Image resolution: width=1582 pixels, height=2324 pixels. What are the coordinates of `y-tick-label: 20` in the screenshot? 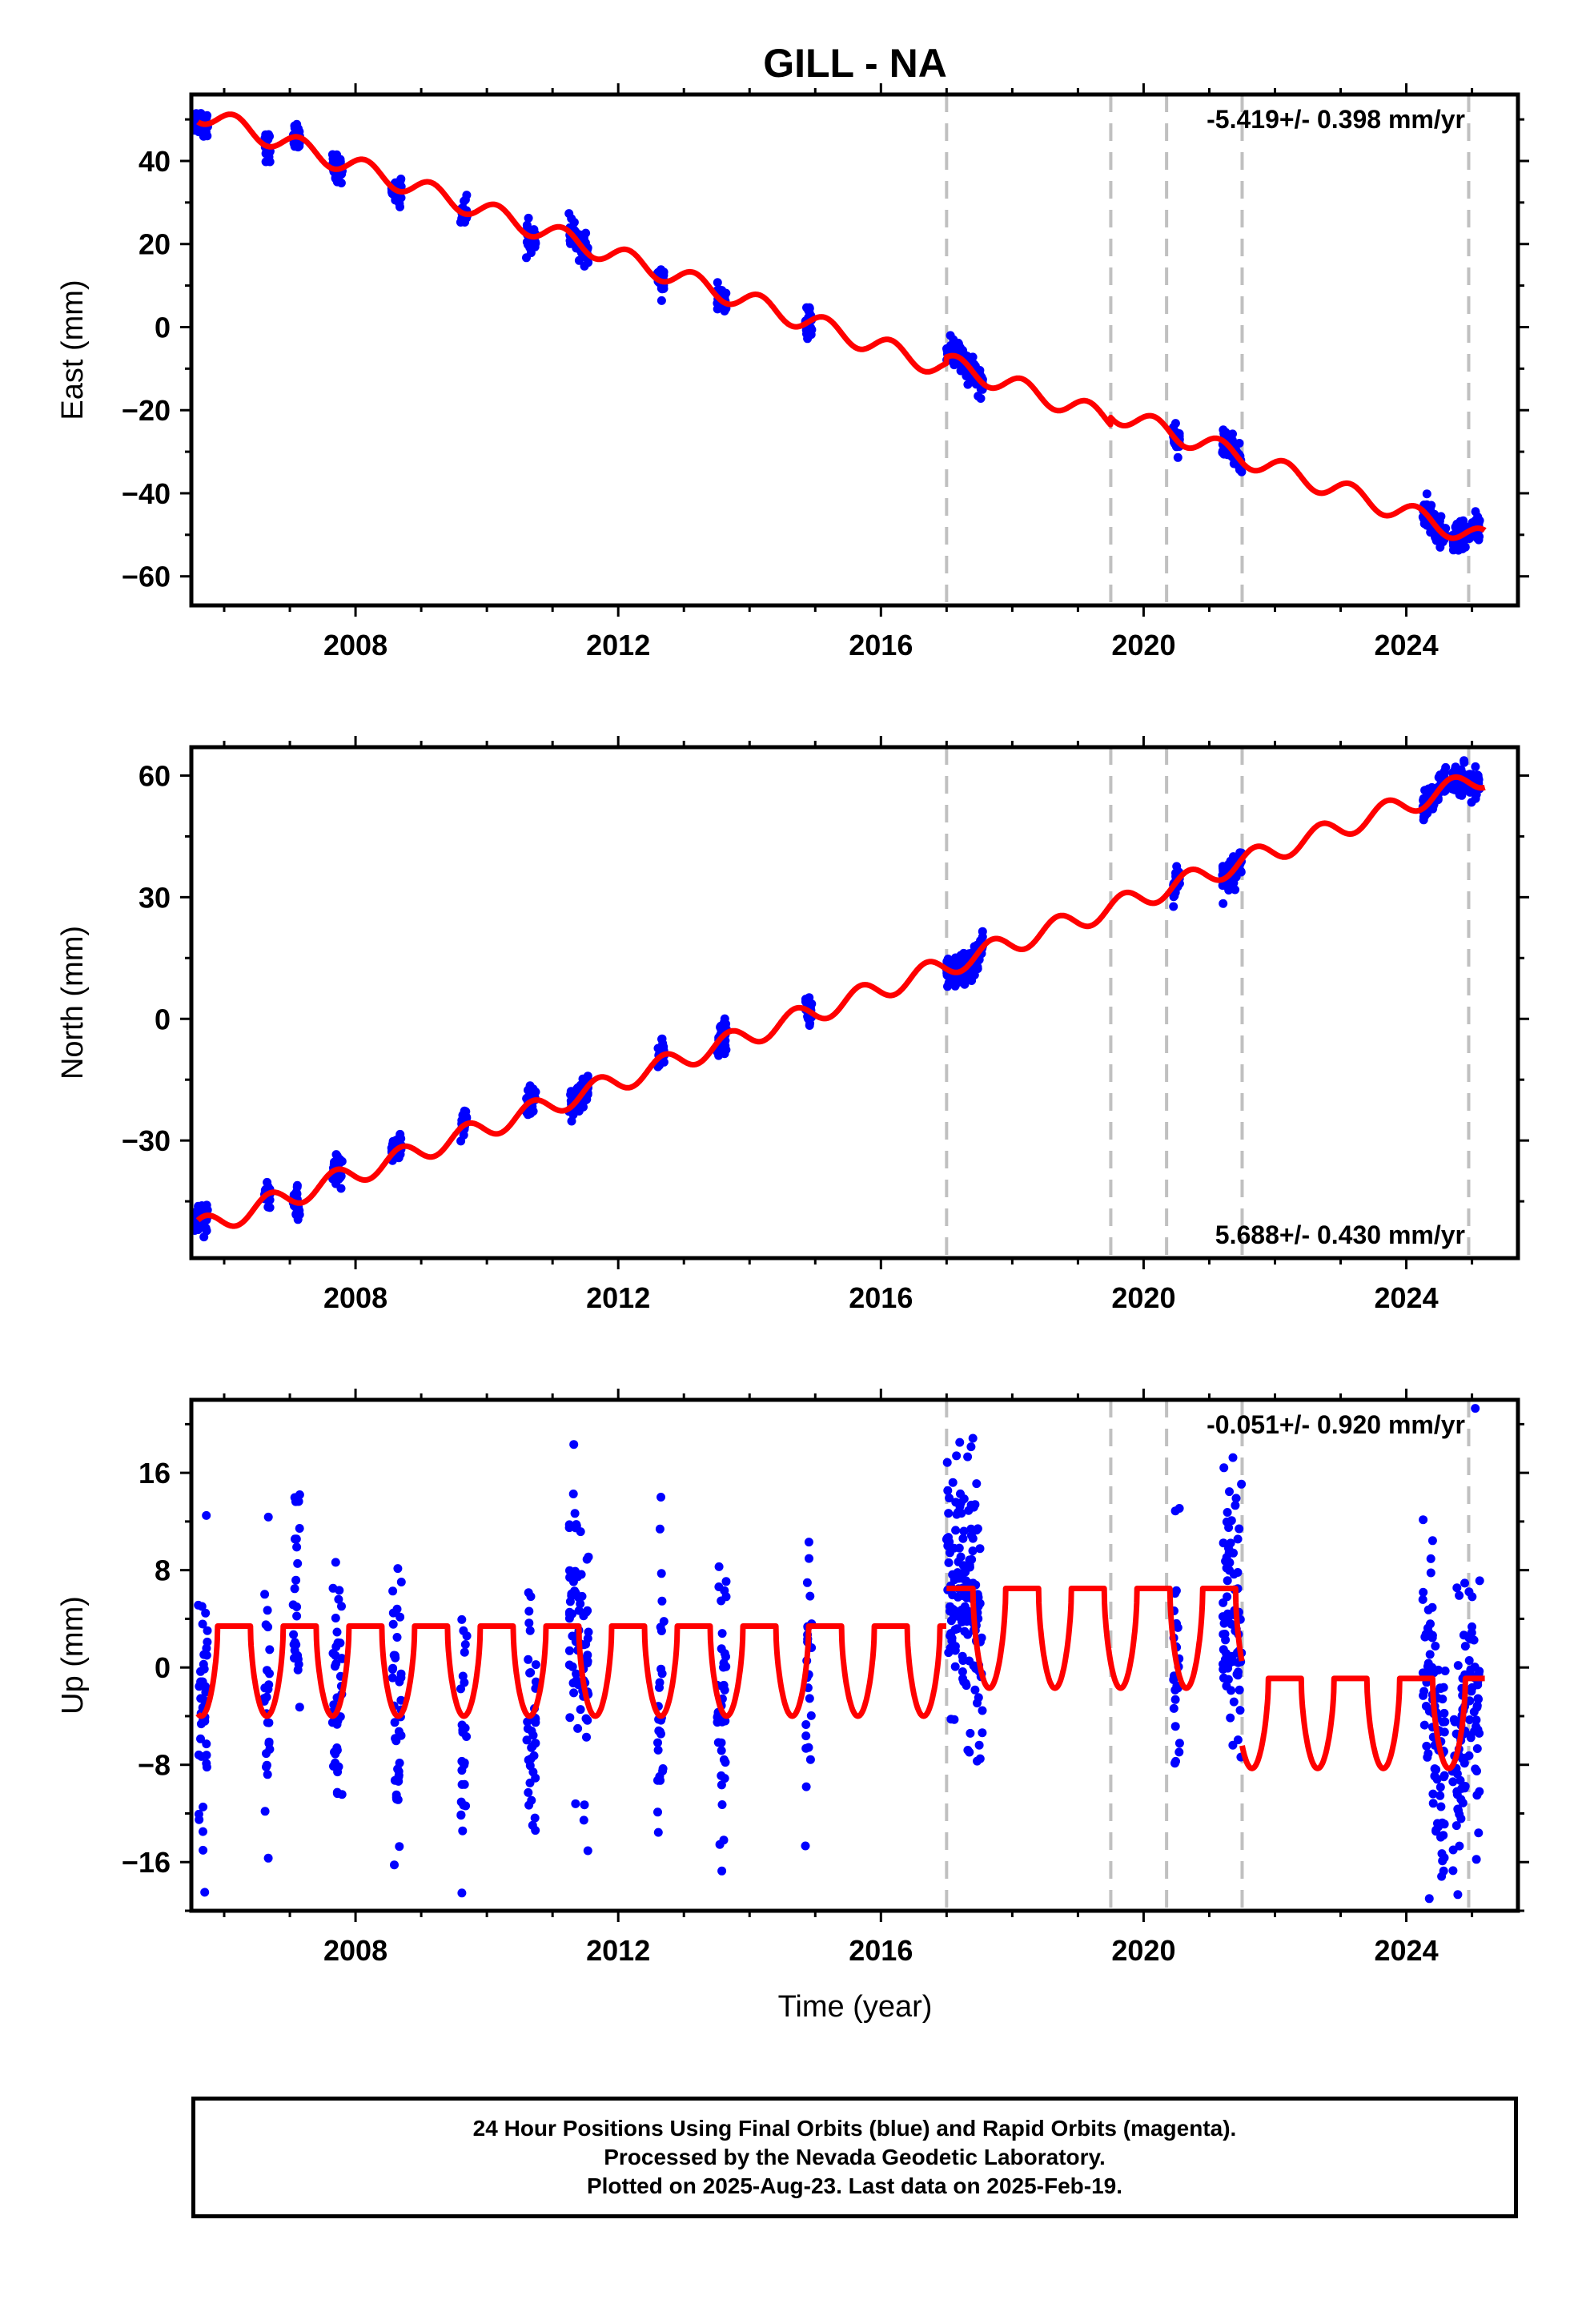 It's located at (155, 245).